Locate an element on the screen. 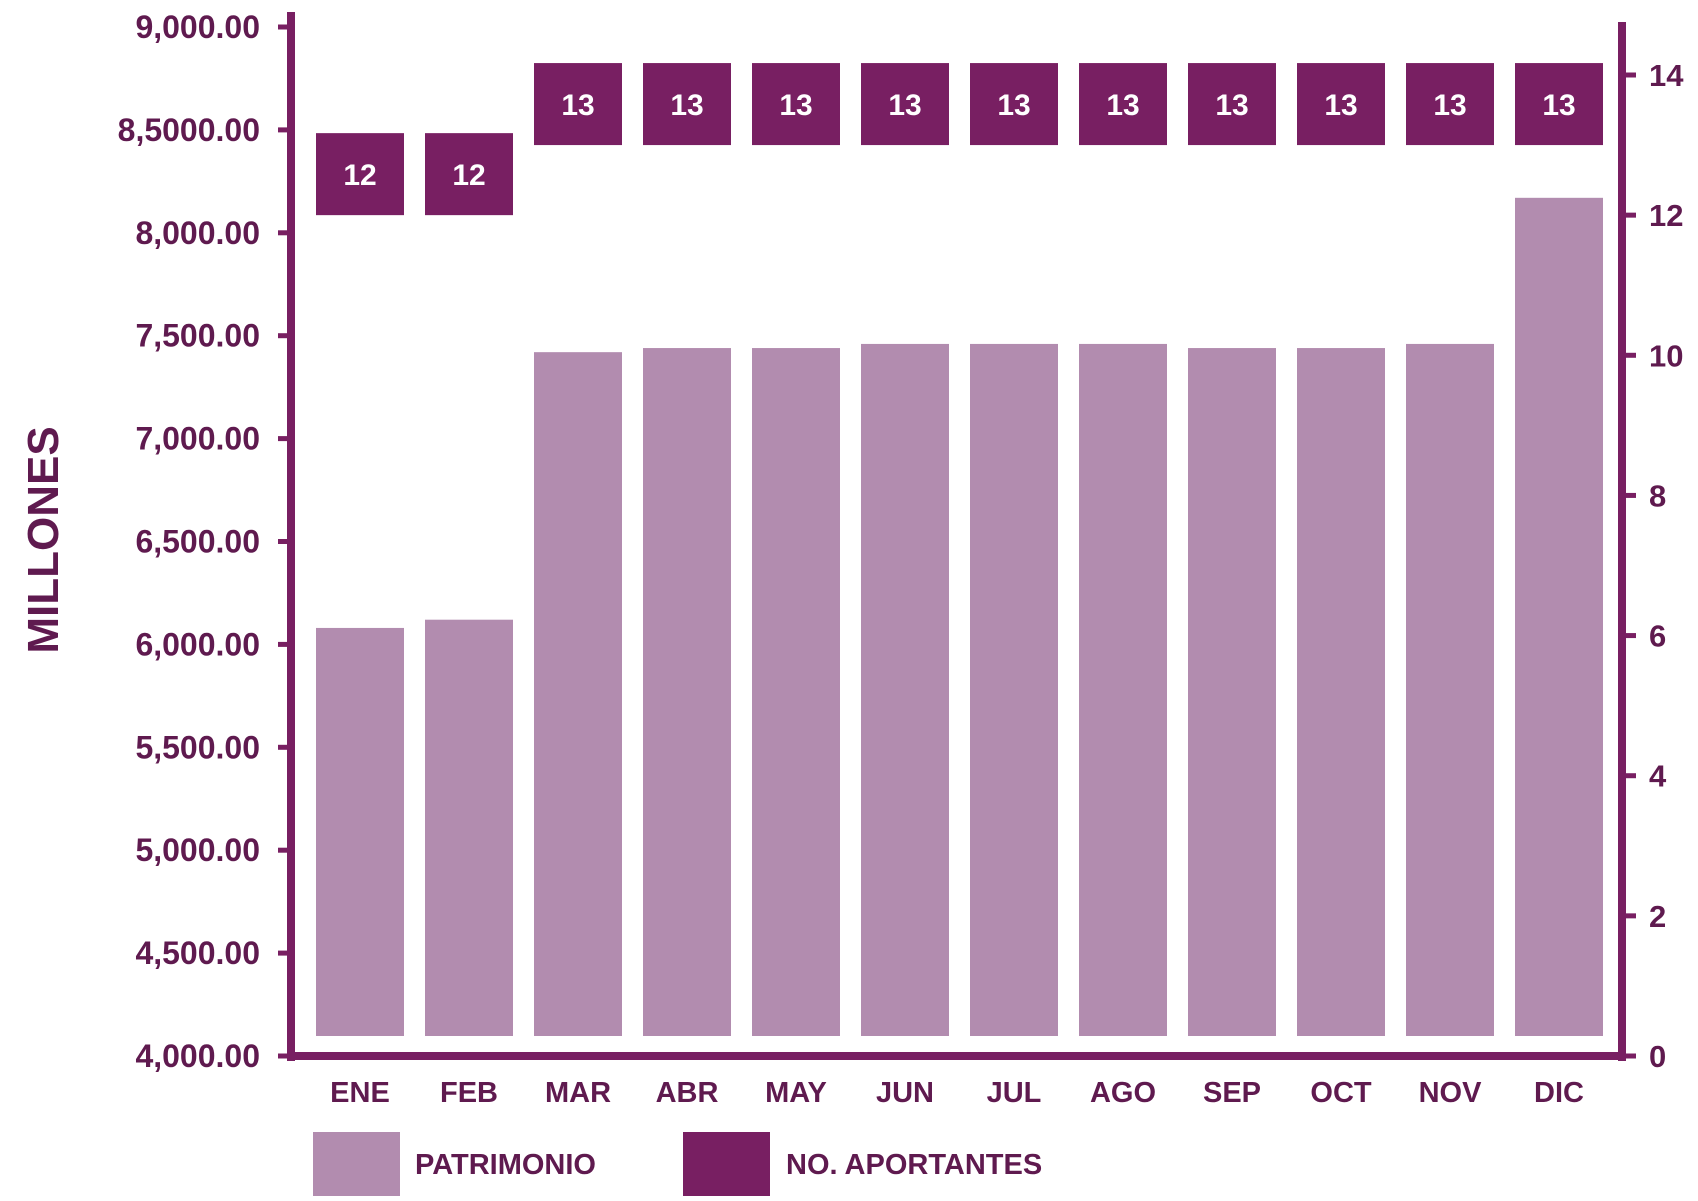 This screenshot has width=1698, height=1201. x-tick-jul: JUL is located at coordinates (1014, 1093).